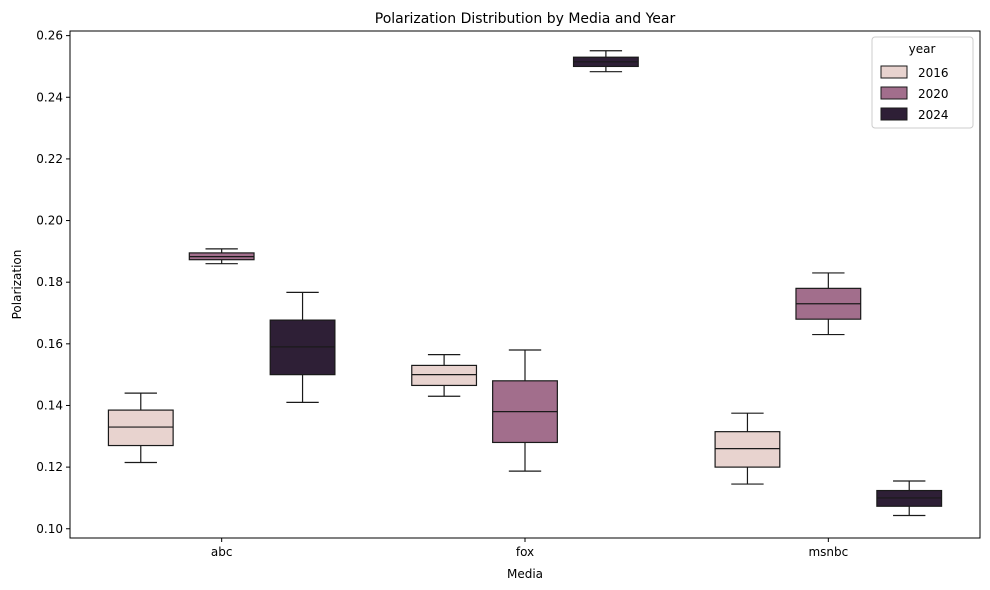 Image resolution: width=990 pixels, height=590 pixels. What do you see at coordinates (49, 467) in the screenshot?
I see `y-tick-label: 0.12` at bounding box center [49, 467].